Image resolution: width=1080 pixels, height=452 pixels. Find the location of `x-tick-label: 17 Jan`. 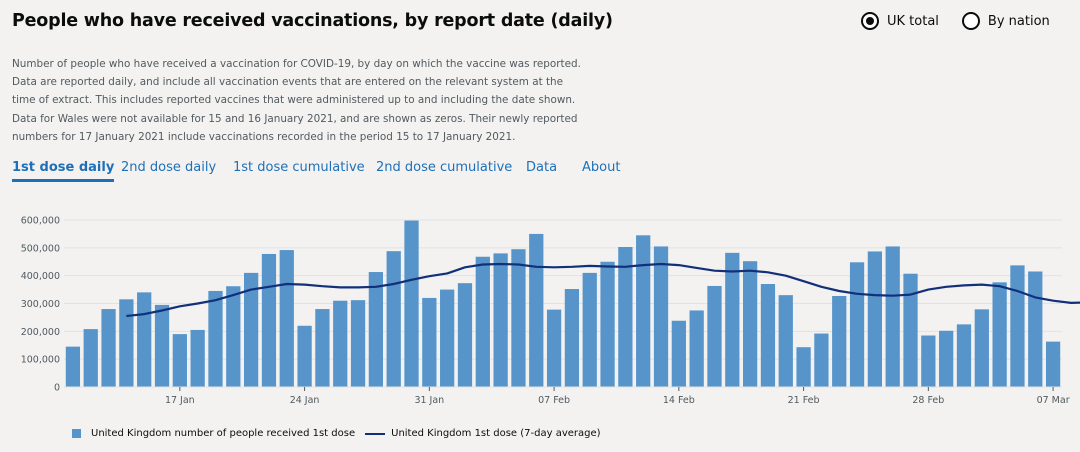

x-tick-label: 17 Jan is located at coordinates (180, 400).